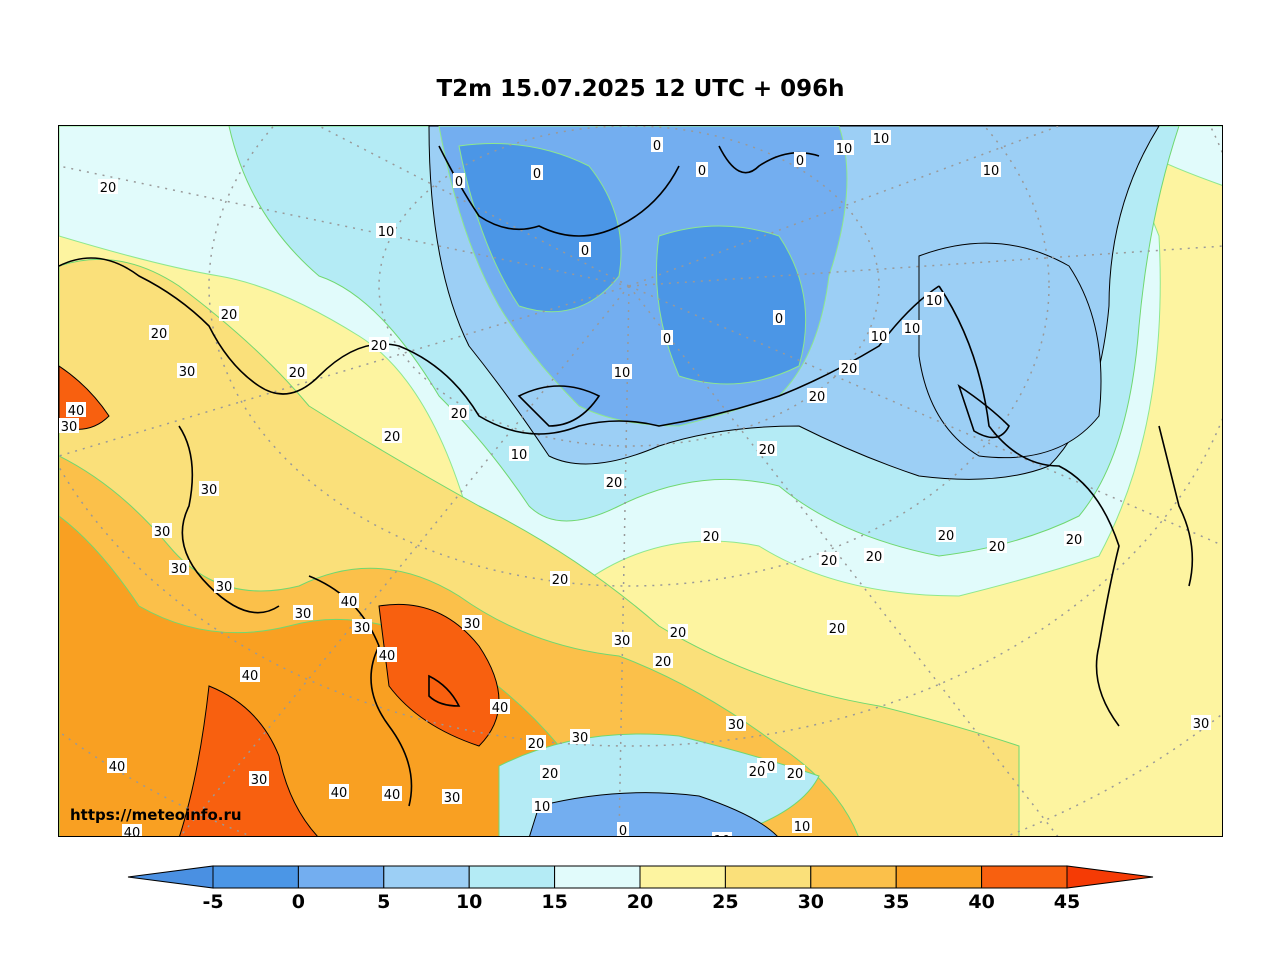 This screenshot has height=963, width=1281. Describe the element at coordinates (384, 902) in the screenshot. I see `colorbar-tick-label: 5` at that location.